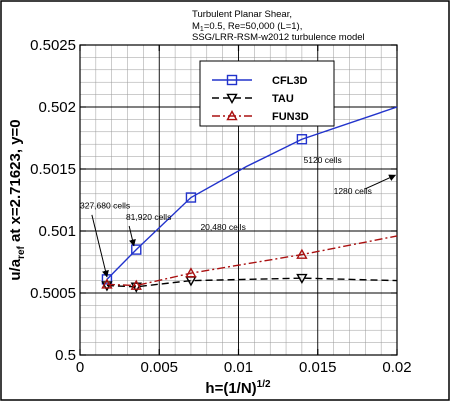 The width and height of the screenshot is (450, 401). Describe the element at coordinates (232, 115) in the screenshot. I see `legend-marker-fun3d` at that location.